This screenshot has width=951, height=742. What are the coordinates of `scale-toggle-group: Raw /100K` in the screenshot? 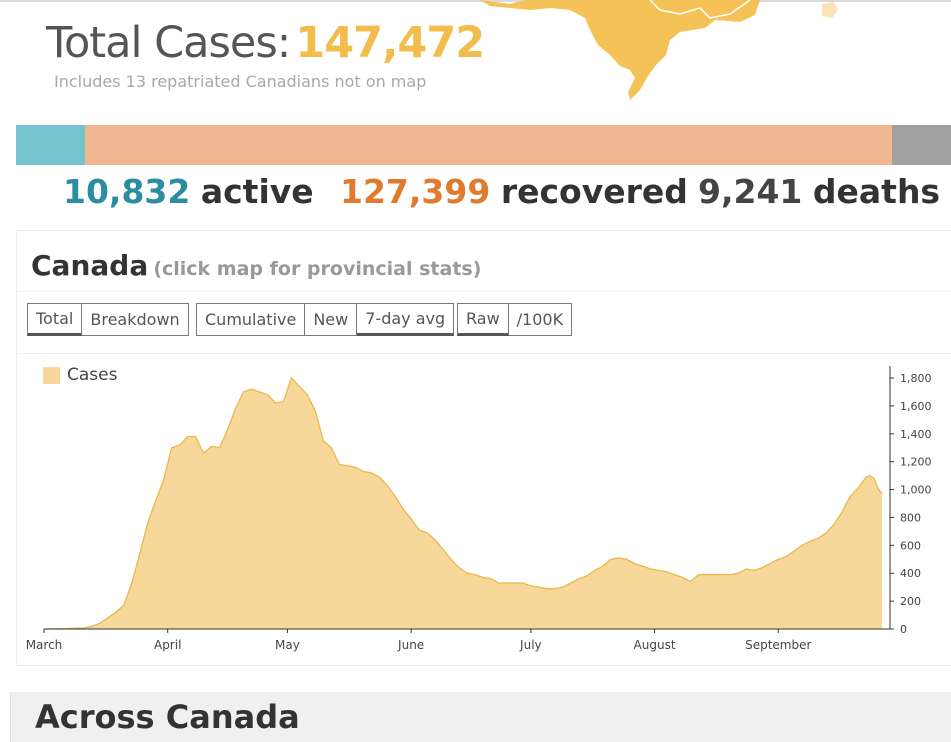 It's located at (515, 319).